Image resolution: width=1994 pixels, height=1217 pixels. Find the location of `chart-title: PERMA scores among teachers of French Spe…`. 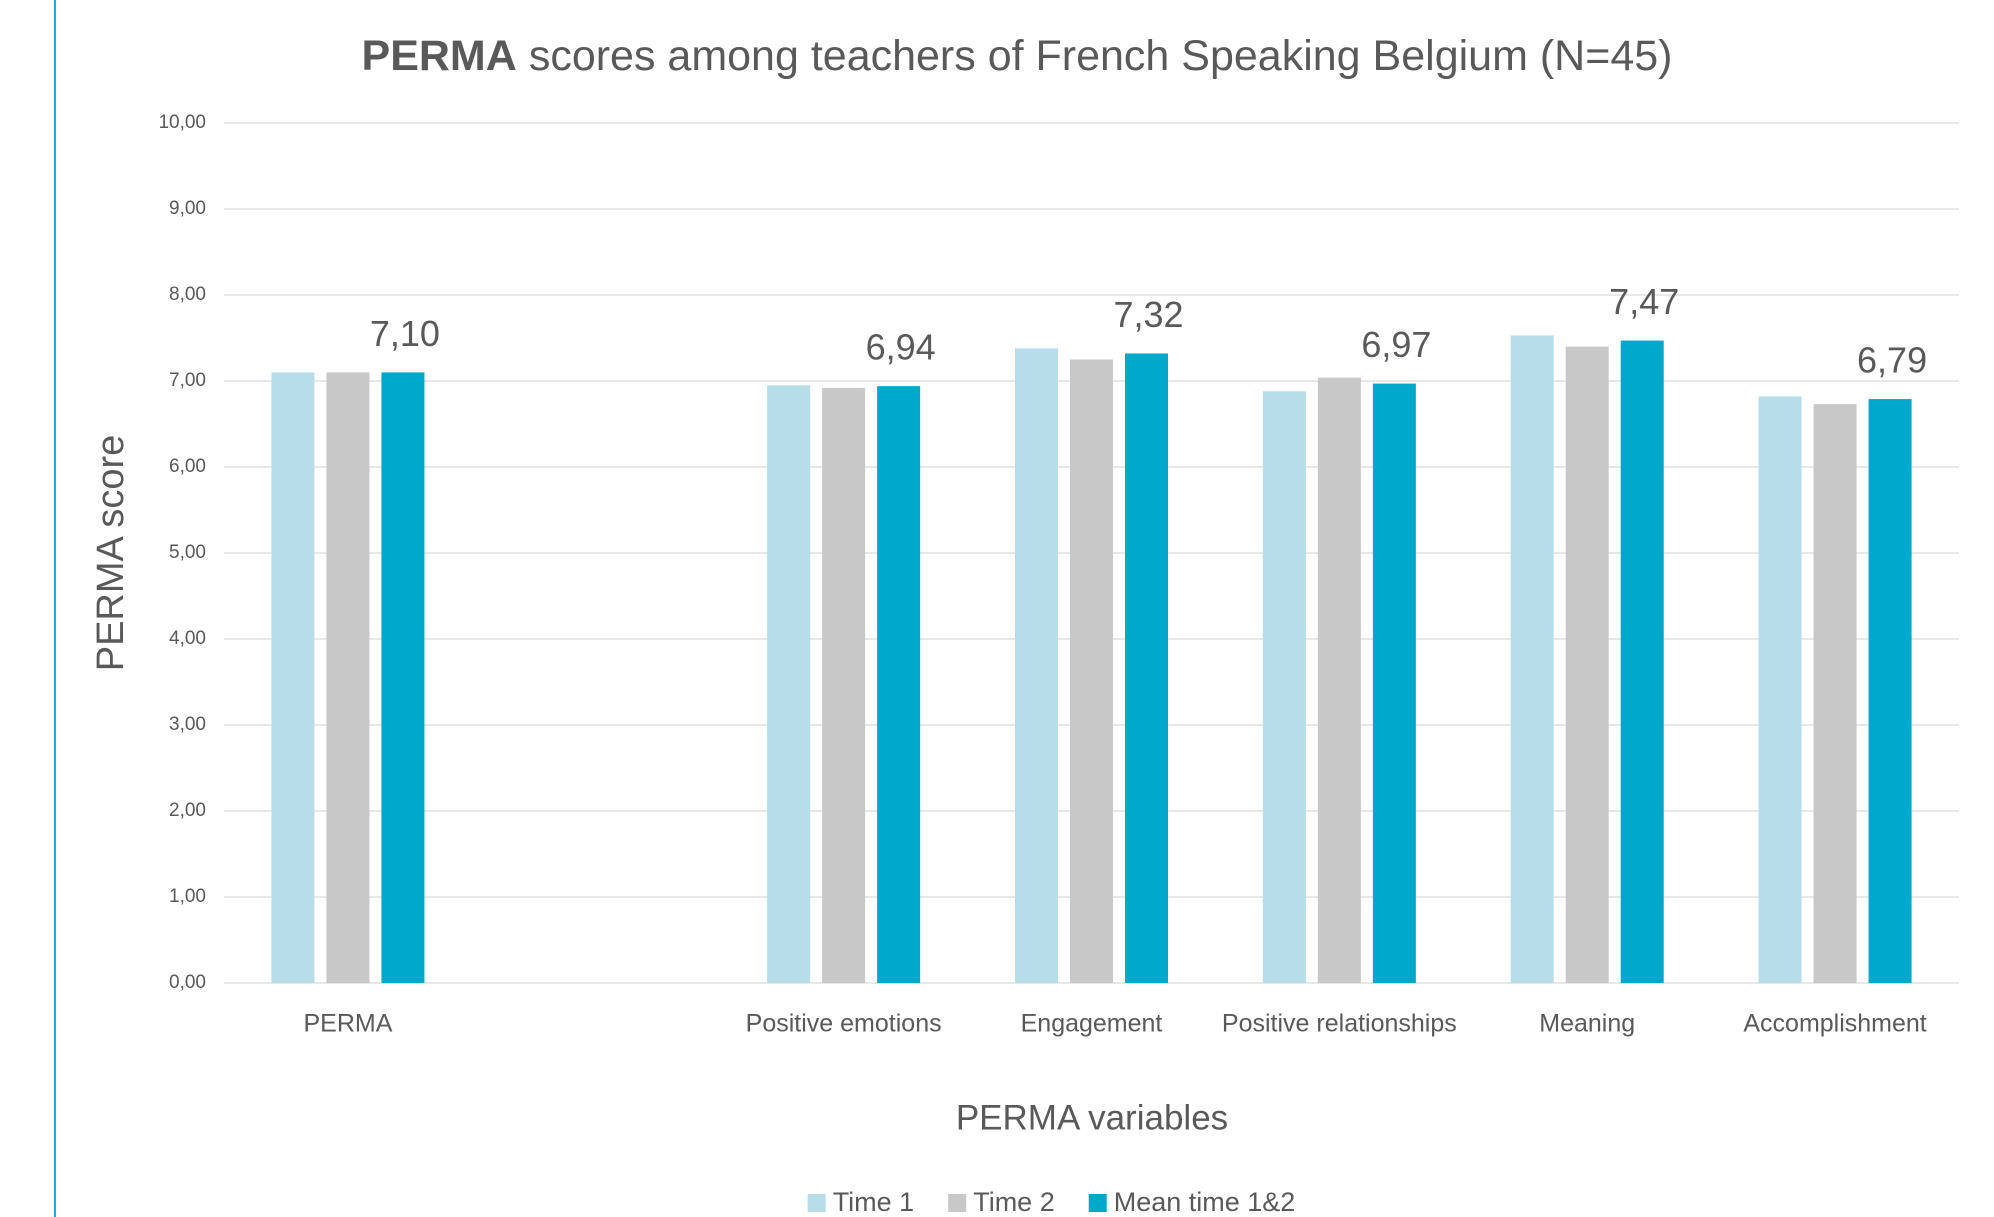

chart-title: PERMA scores among teachers of French Spe… is located at coordinates (1017, 56).